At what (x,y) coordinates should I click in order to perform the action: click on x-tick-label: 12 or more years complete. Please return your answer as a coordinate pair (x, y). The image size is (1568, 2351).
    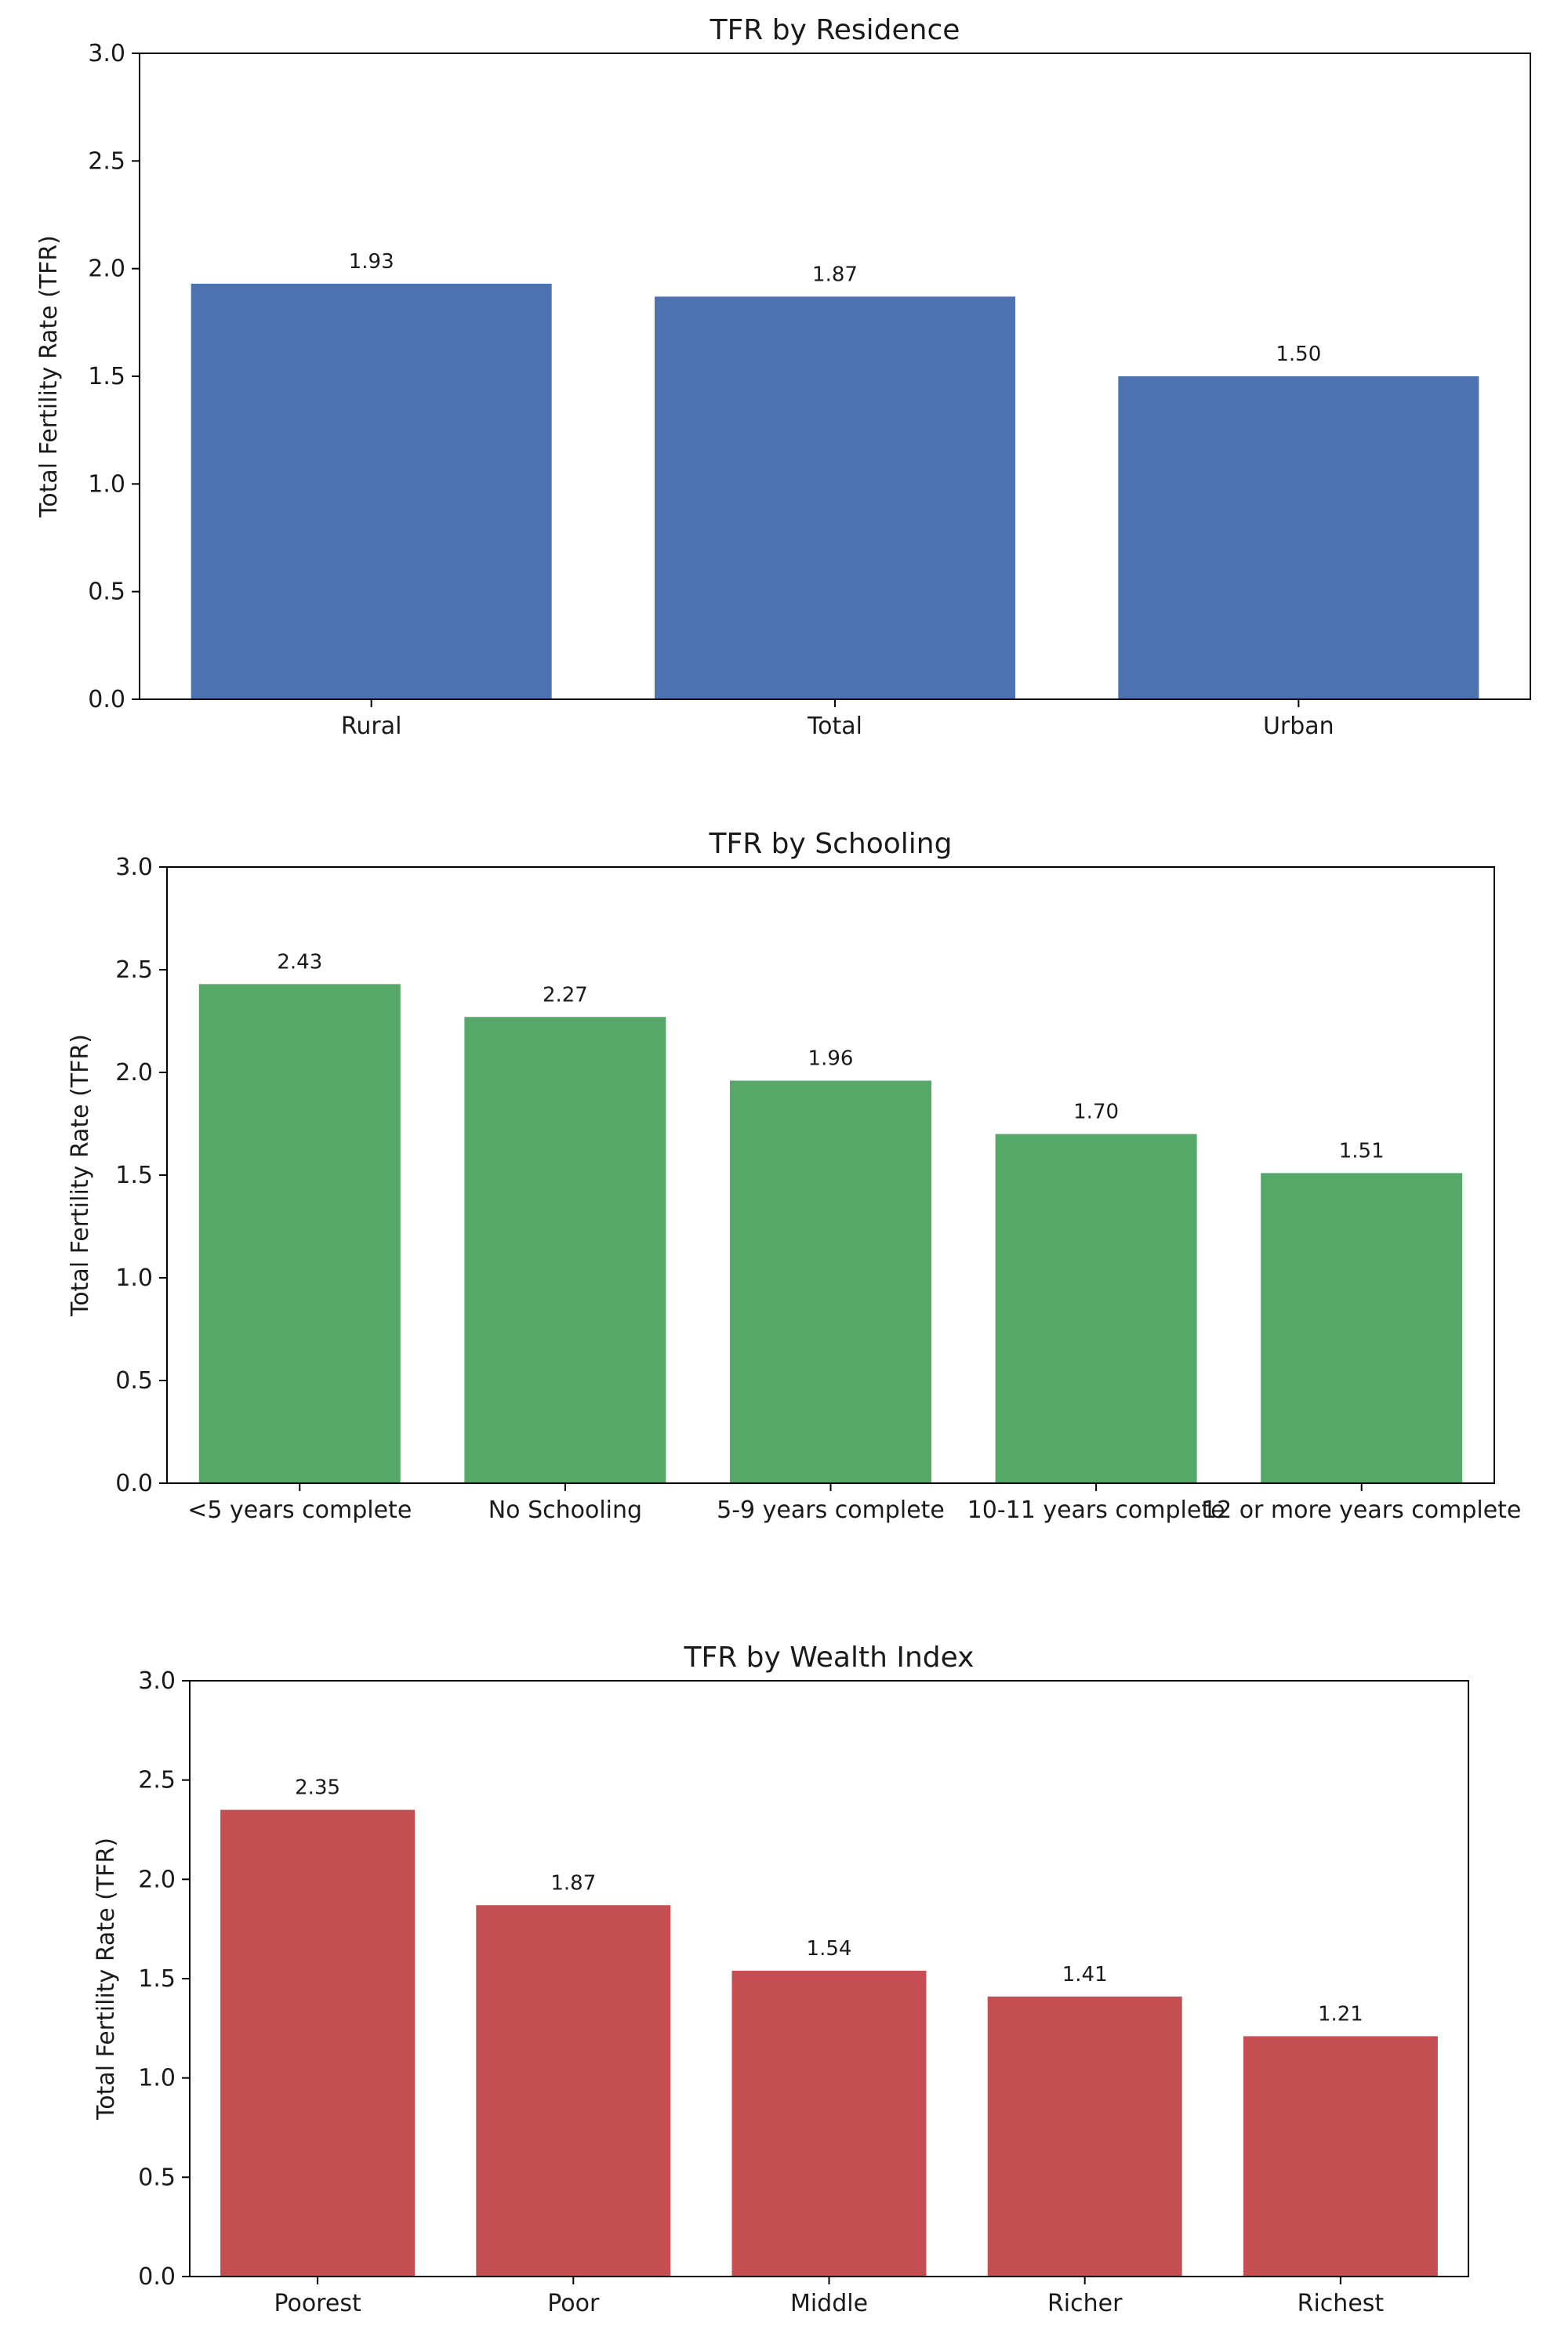
    Looking at the image, I should click on (1361, 1511).